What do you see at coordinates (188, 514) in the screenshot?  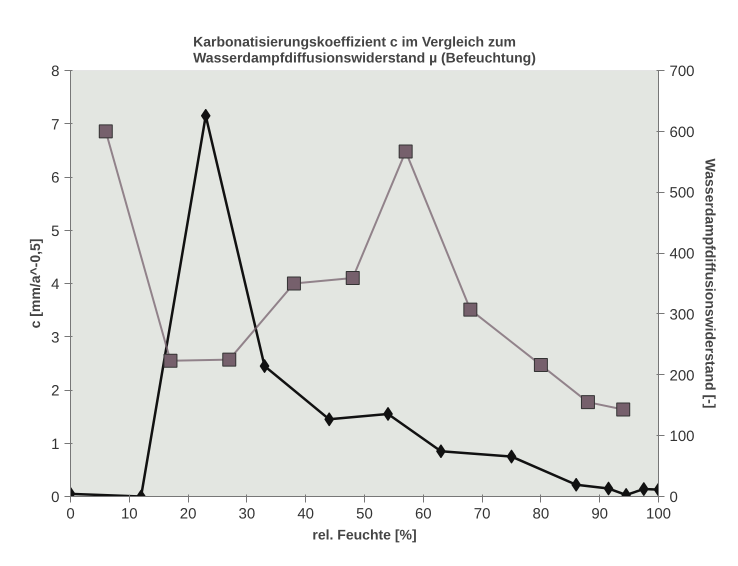 I see `x-tick-label: 20` at bounding box center [188, 514].